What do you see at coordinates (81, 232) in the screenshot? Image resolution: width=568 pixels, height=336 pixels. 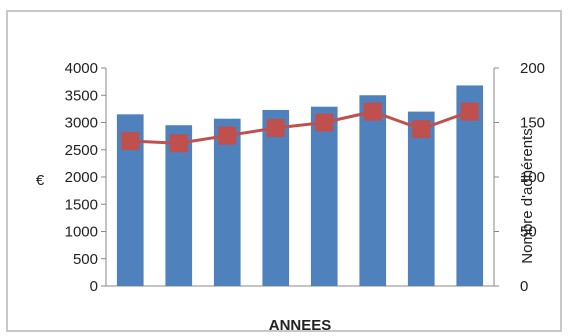 I see `left-tick-label: 1000` at bounding box center [81, 232].